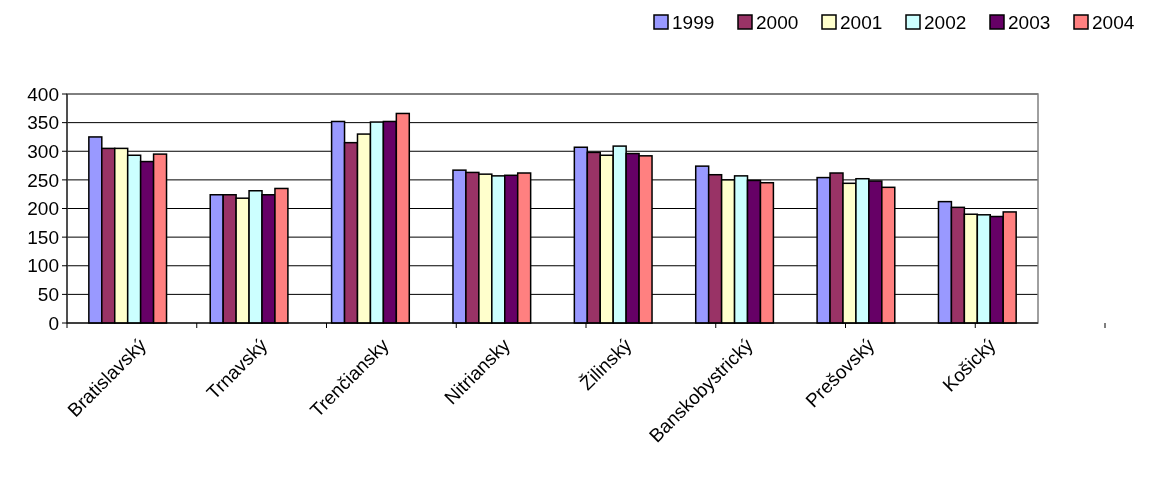 The image size is (1162, 489). Describe the element at coordinates (861, 22) in the screenshot. I see `legend-label: 2001` at that location.